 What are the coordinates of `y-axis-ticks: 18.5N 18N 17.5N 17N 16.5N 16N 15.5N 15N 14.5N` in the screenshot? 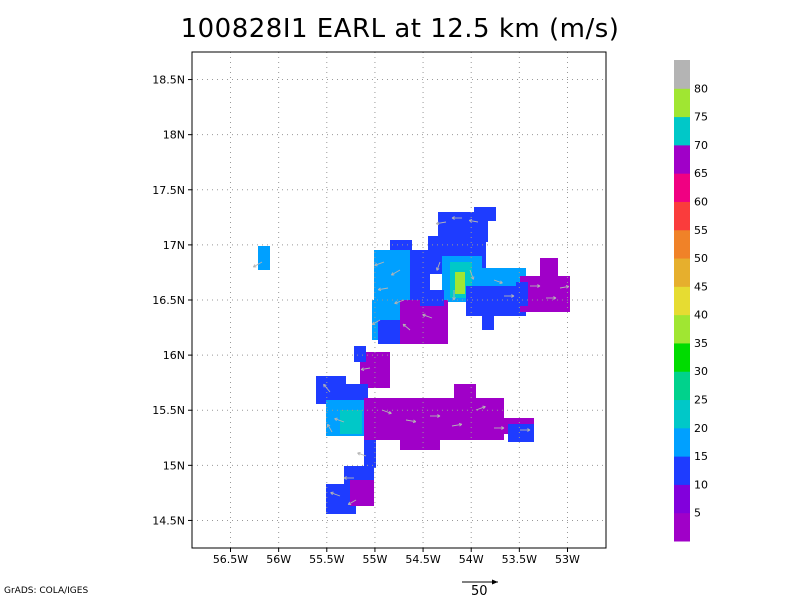 It's located at (172, 300).